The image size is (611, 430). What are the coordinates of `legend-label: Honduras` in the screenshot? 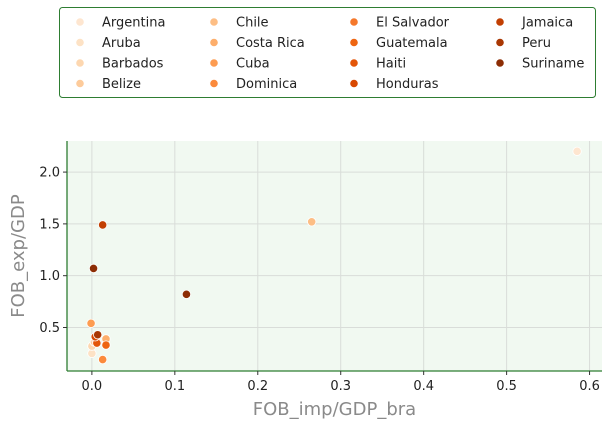 It's located at (407, 84).